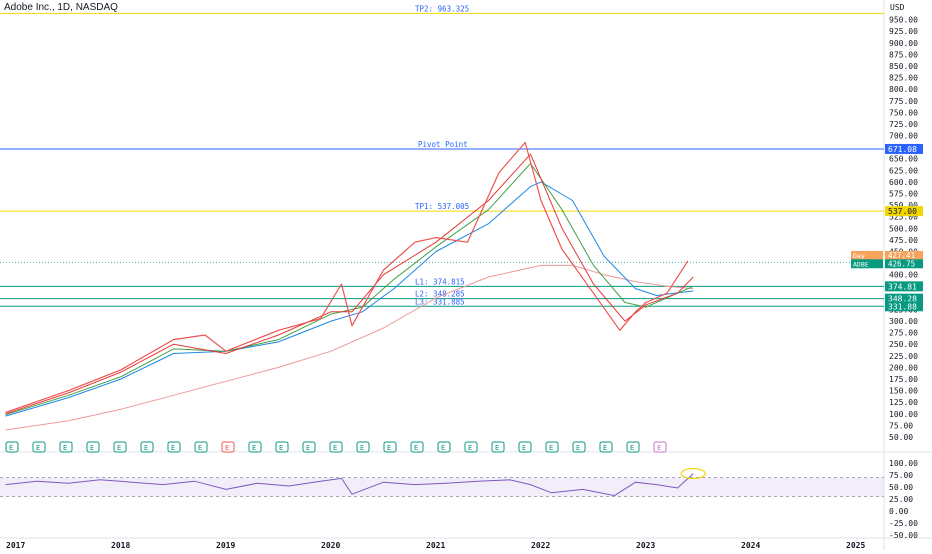  Describe the element at coordinates (903, 112) in the screenshot. I see `price-tick-label: 750.00` at that location.